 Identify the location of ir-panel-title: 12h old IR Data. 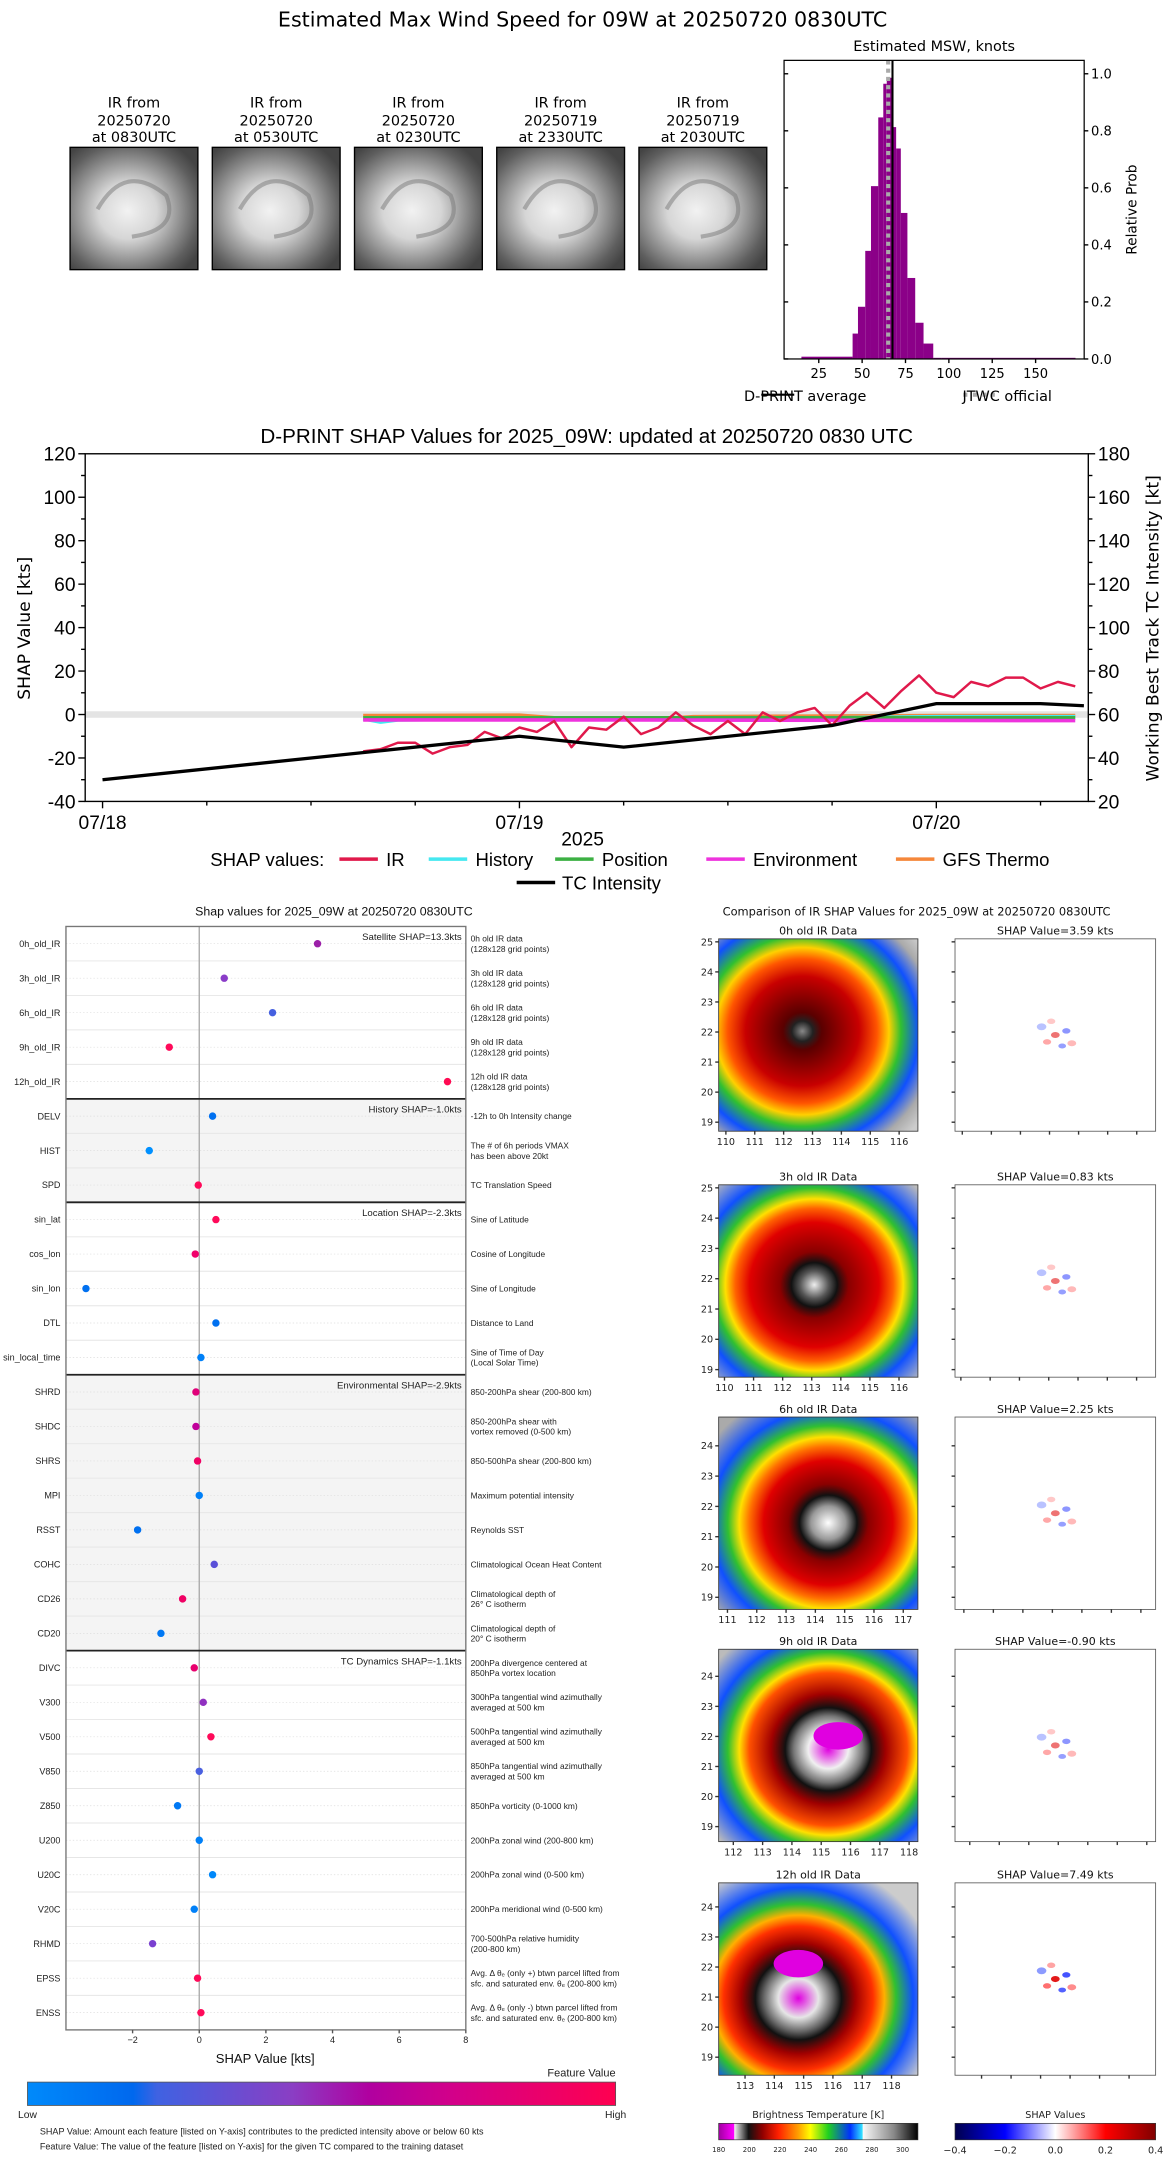
(818, 1875).